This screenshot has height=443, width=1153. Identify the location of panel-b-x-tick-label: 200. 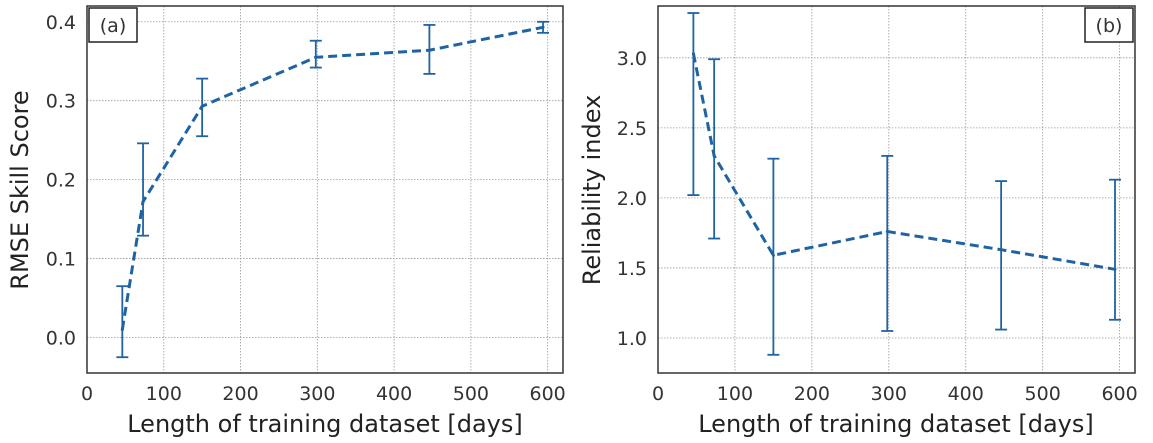
(812, 394).